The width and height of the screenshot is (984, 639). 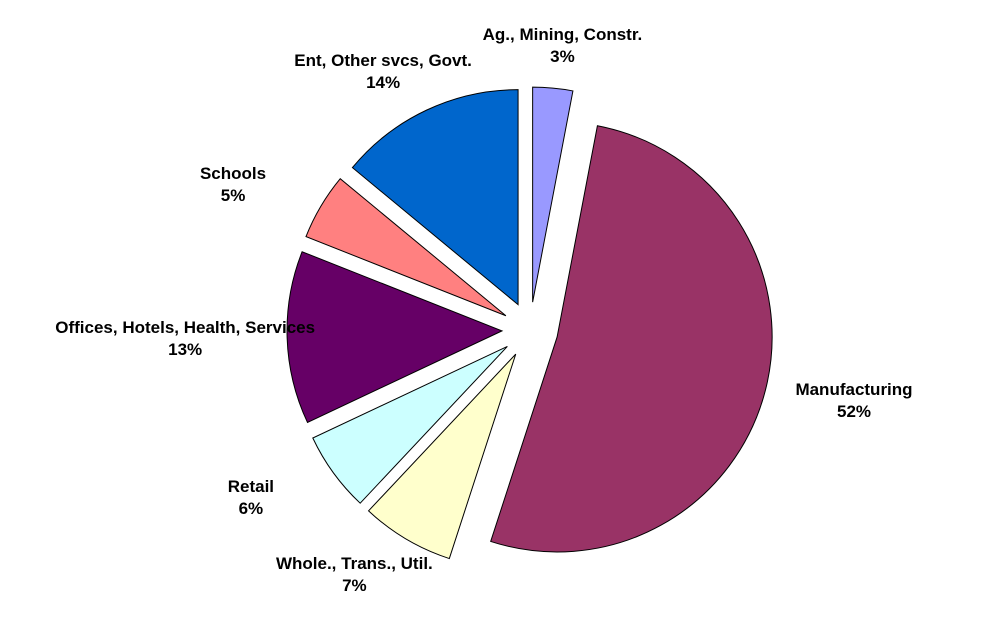 What do you see at coordinates (185, 327) in the screenshot?
I see `category-label: Offices, Hotels, Health, Services` at bounding box center [185, 327].